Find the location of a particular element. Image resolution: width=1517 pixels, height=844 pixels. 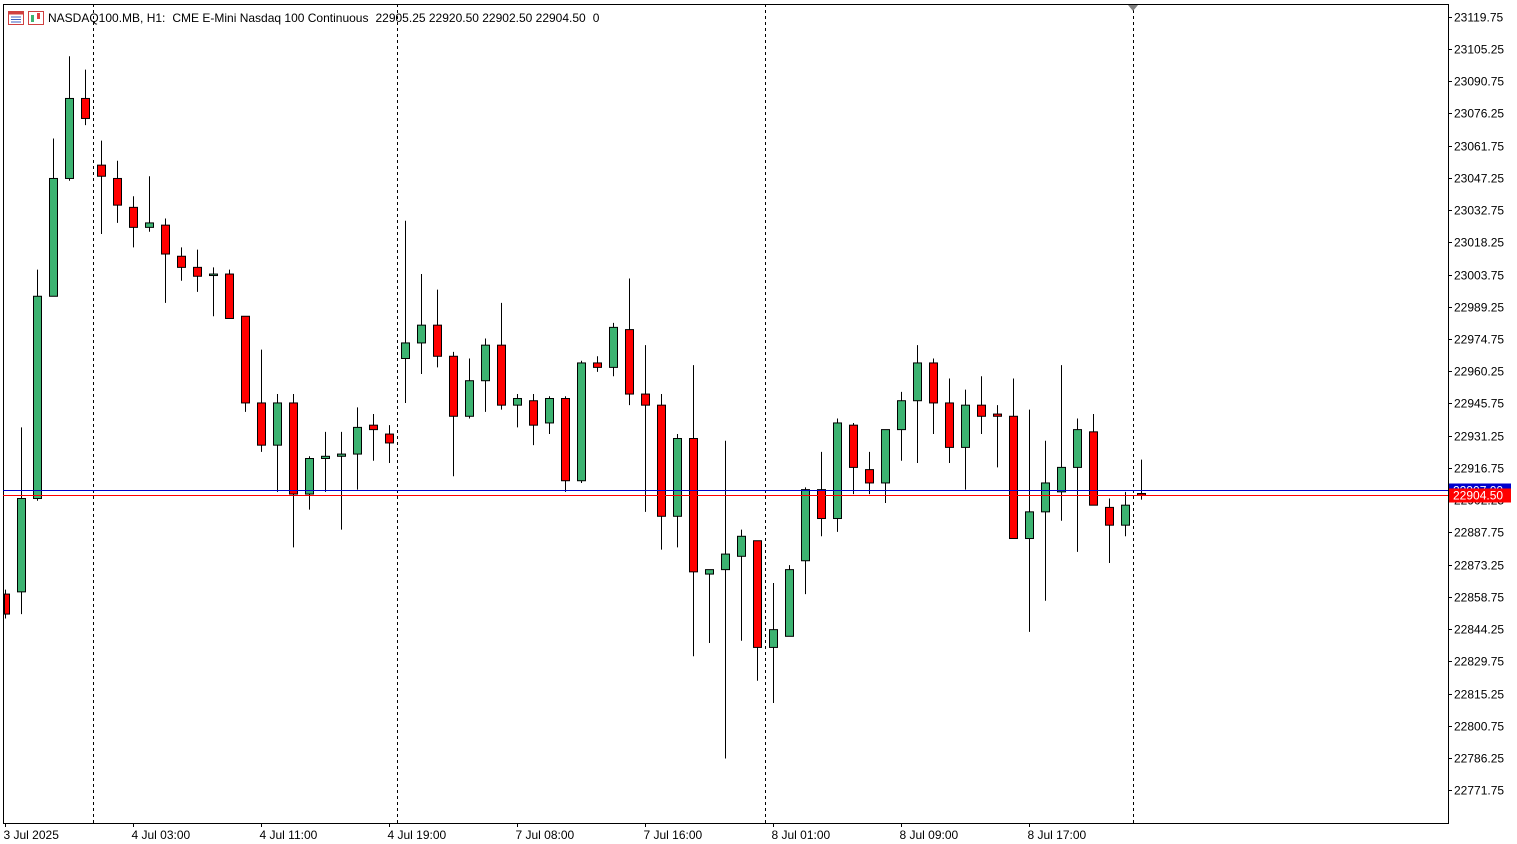

price-tick-label: 23090.75 is located at coordinates (1479, 82).